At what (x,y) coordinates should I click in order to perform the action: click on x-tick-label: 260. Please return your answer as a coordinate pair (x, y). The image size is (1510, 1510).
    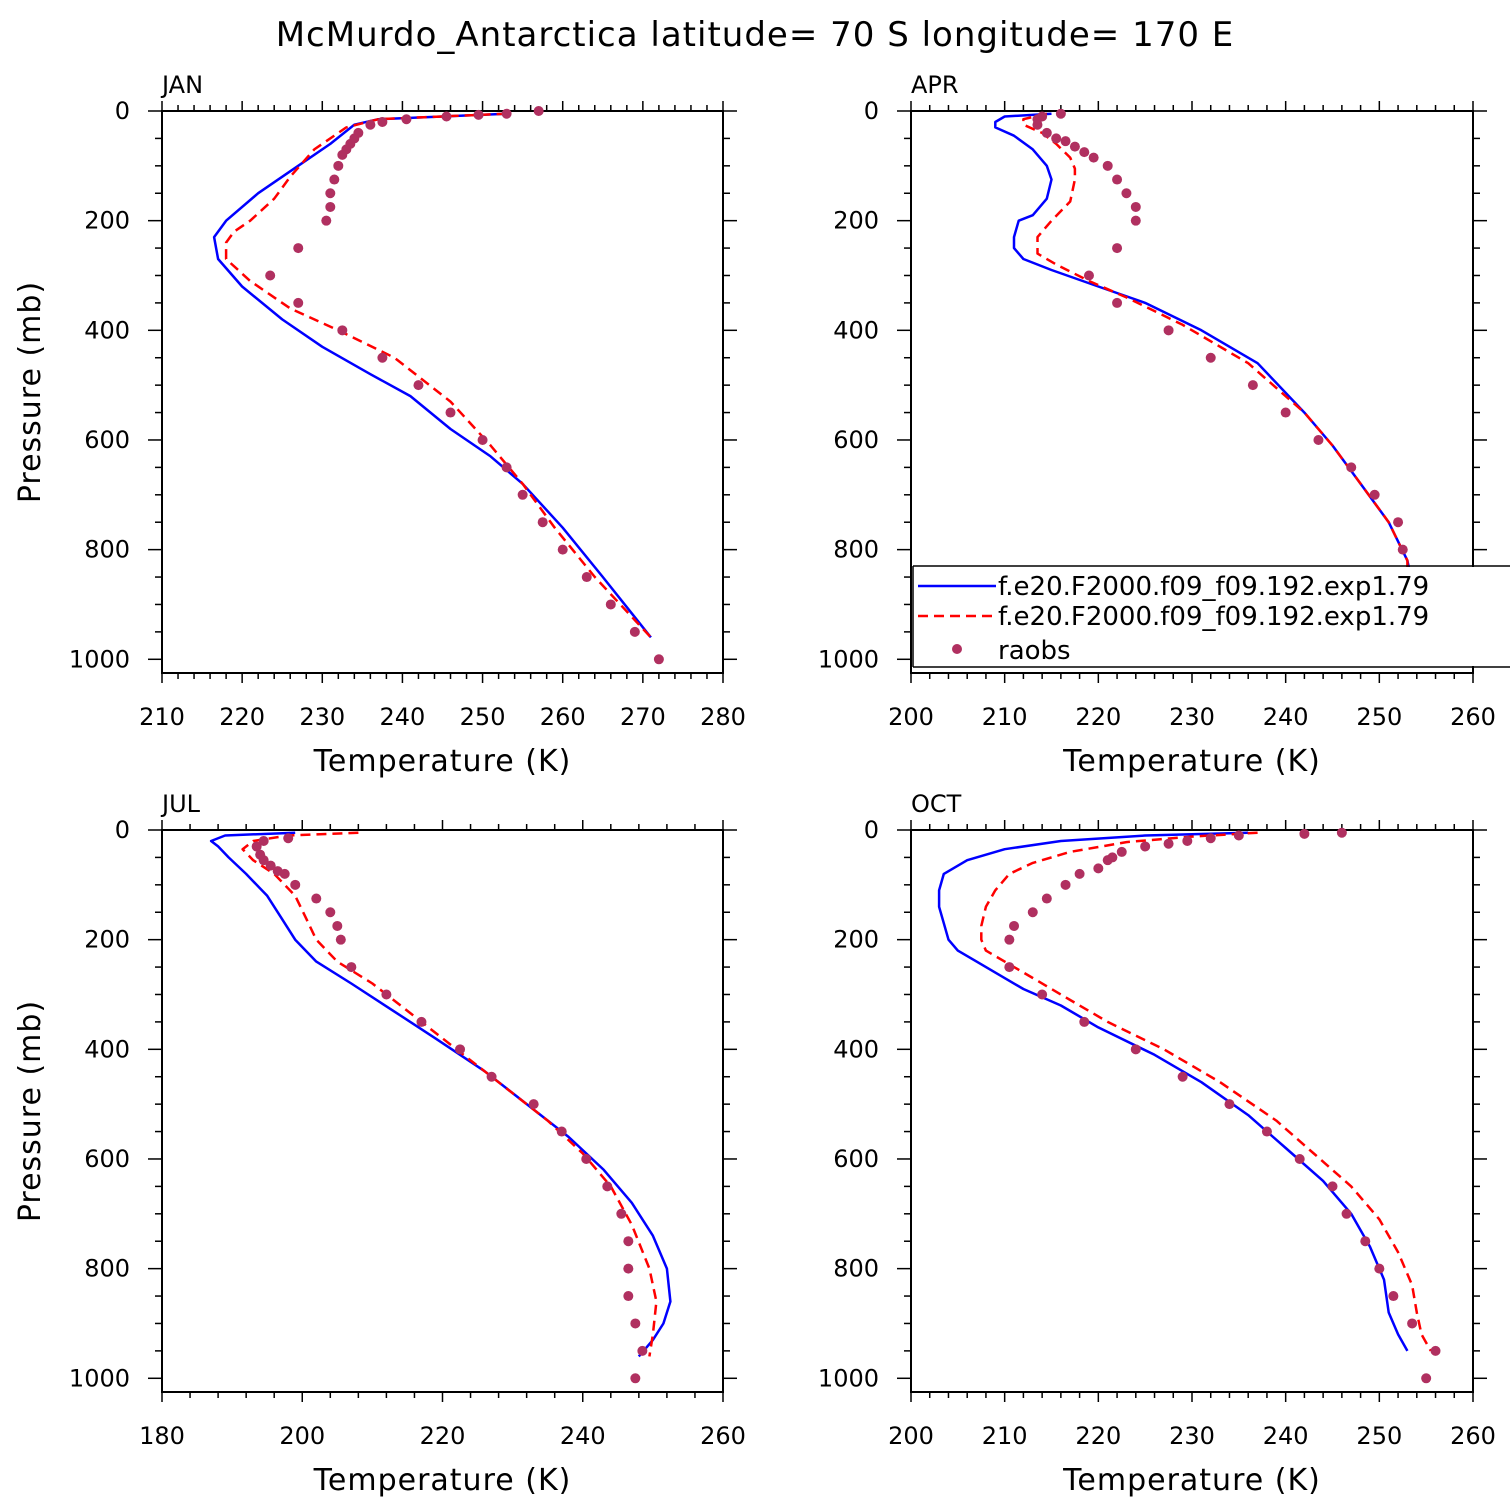
    Looking at the image, I should click on (723, 1436).